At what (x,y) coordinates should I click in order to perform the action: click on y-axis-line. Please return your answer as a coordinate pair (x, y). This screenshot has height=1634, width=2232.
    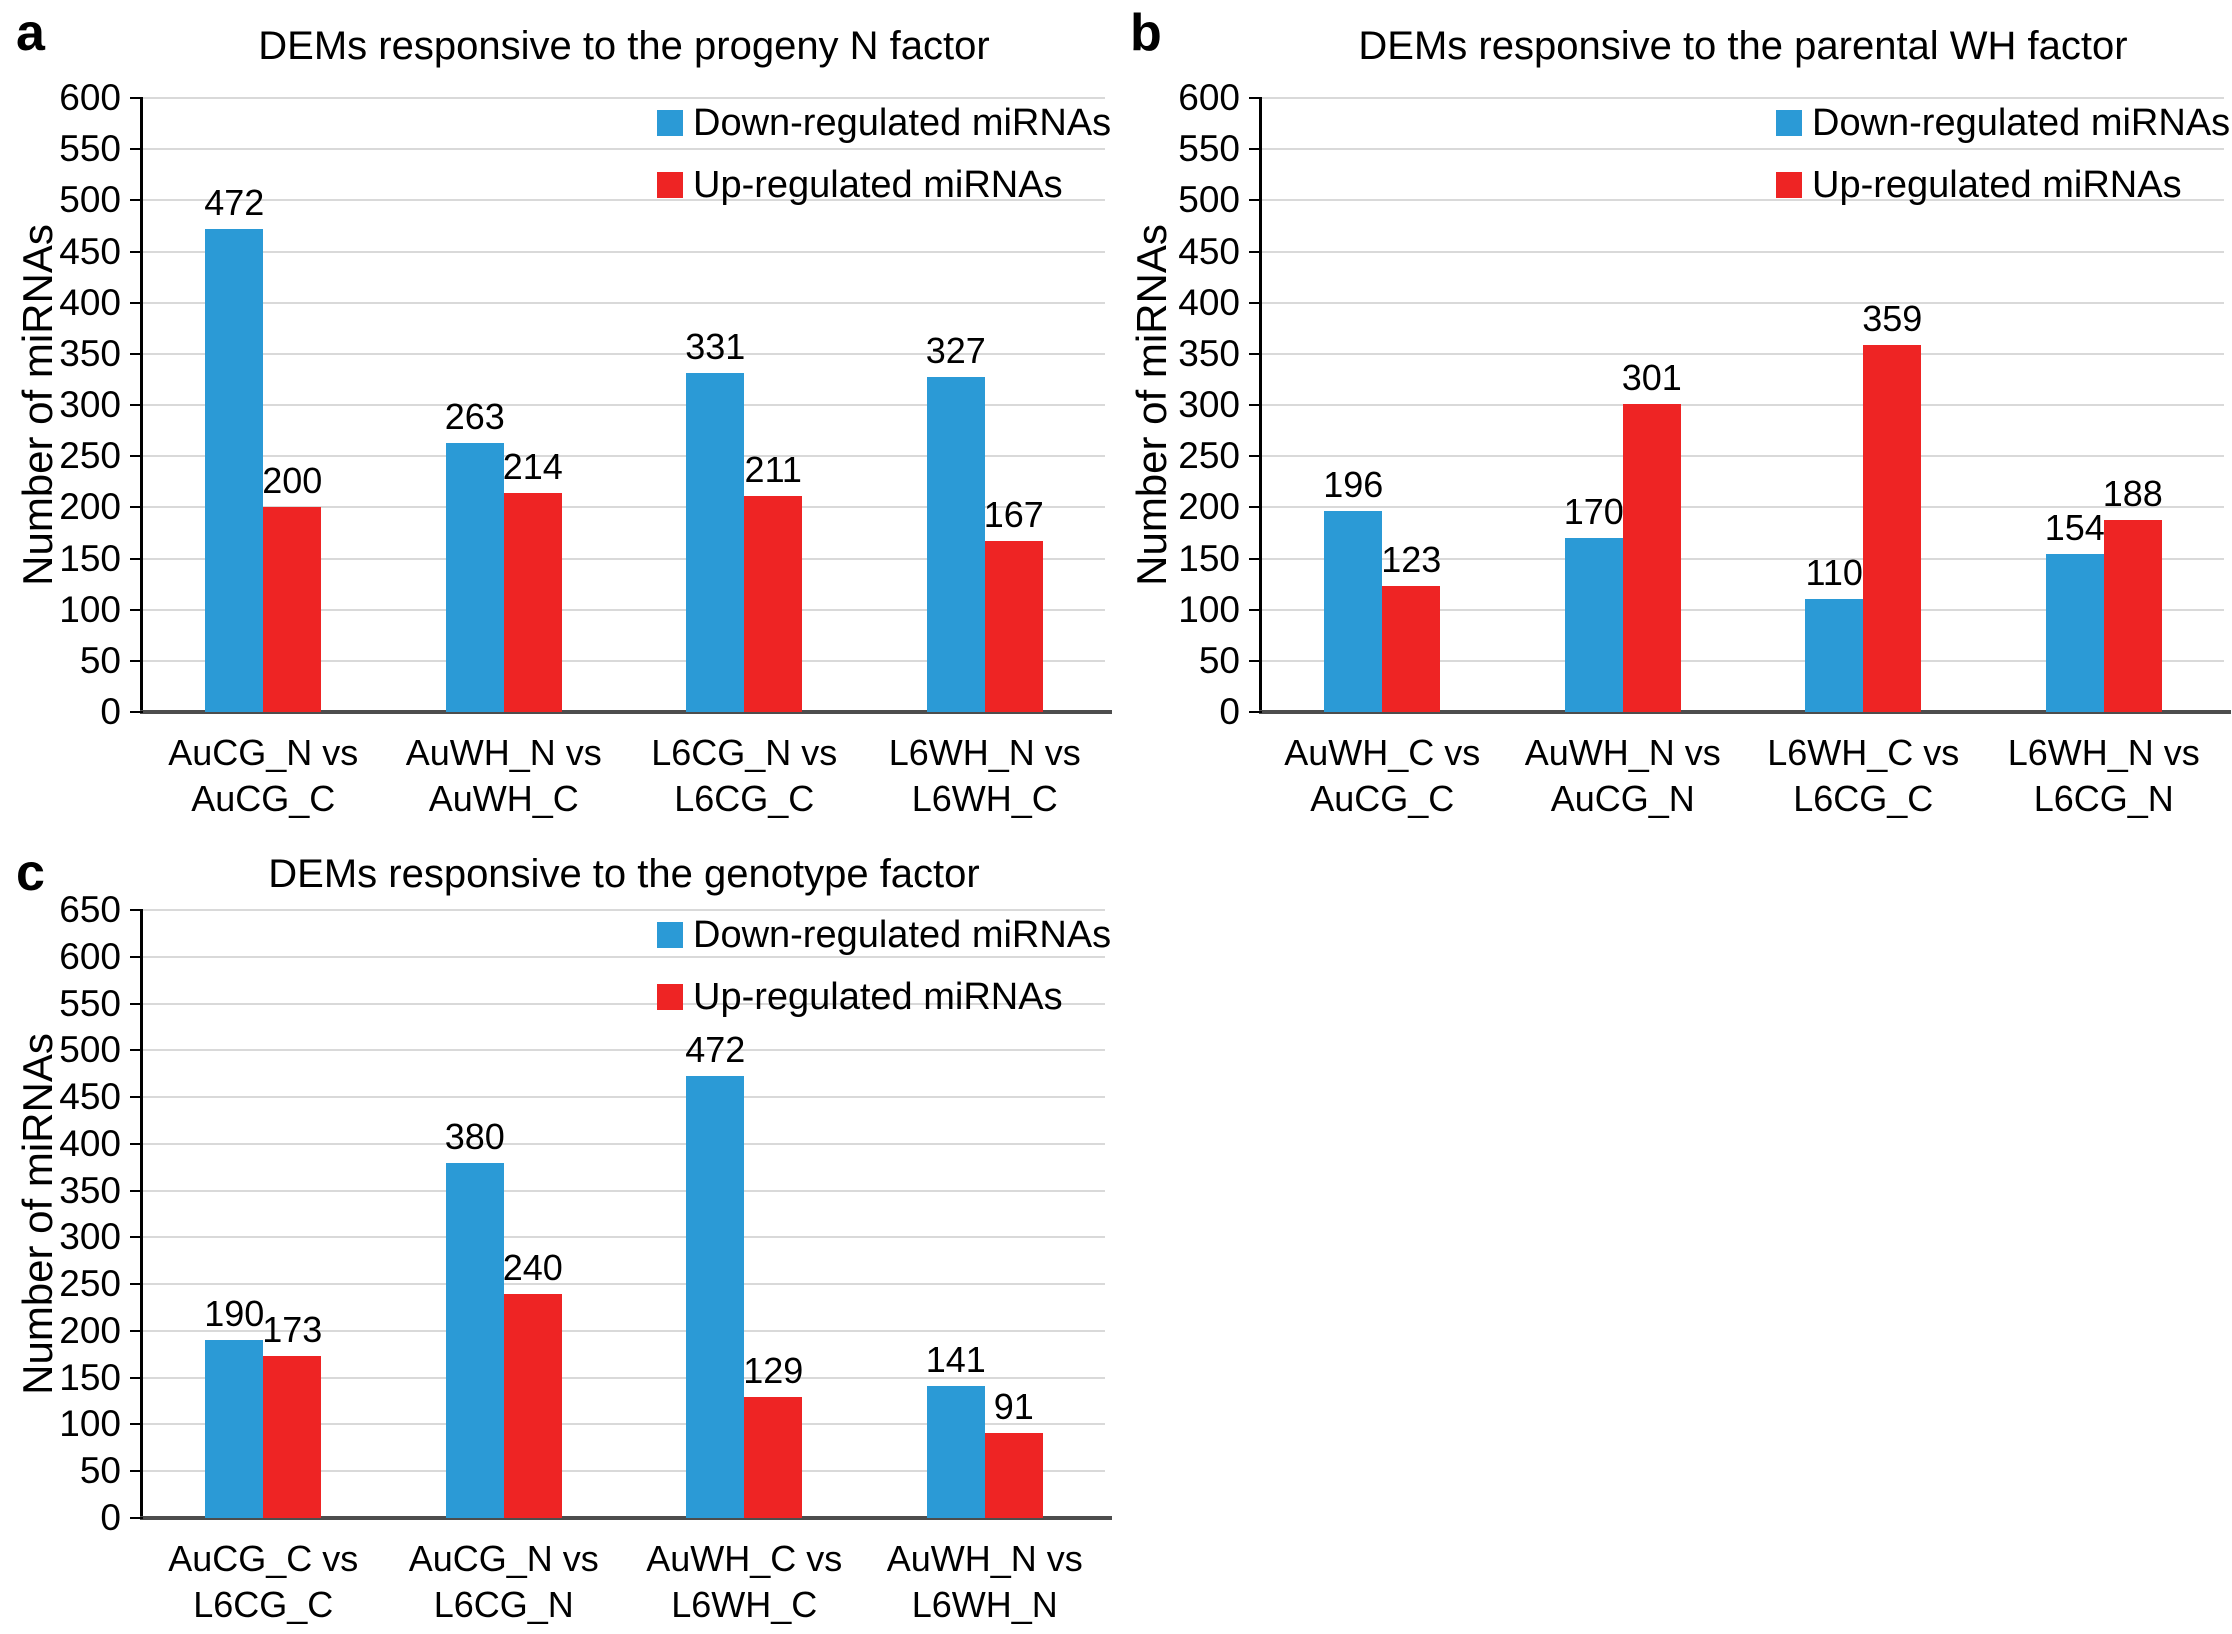
    Looking at the image, I should click on (1260, 406).